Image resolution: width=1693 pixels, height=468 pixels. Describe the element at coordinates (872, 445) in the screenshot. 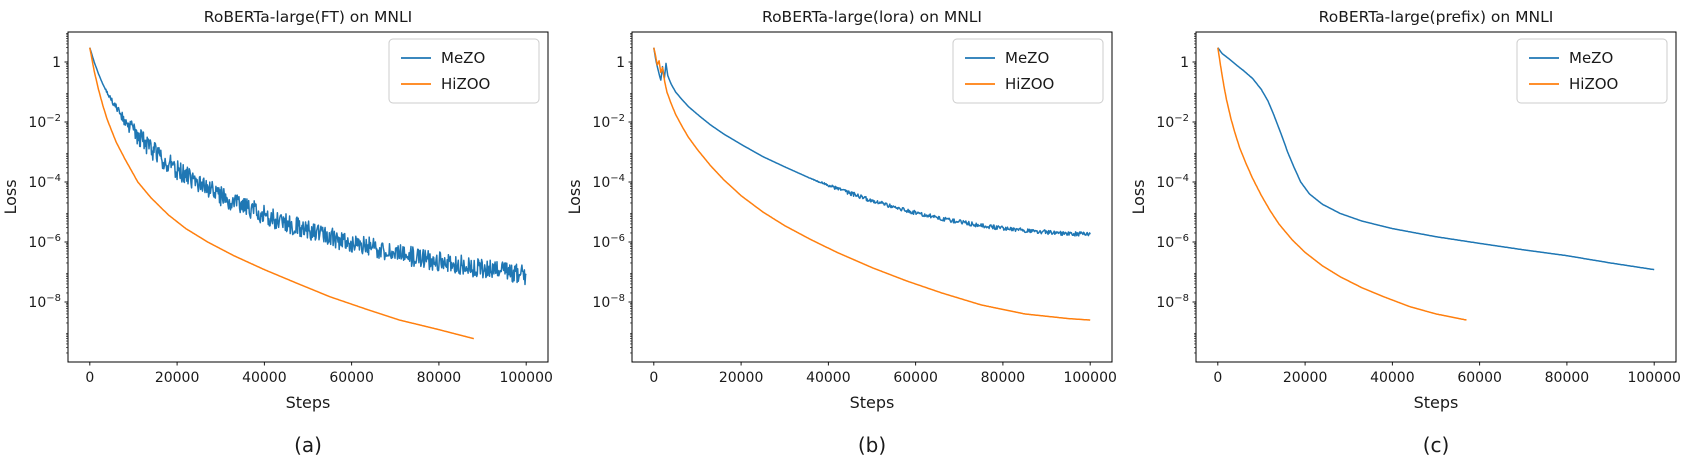

I see `panel-label-b: (b)` at that location.